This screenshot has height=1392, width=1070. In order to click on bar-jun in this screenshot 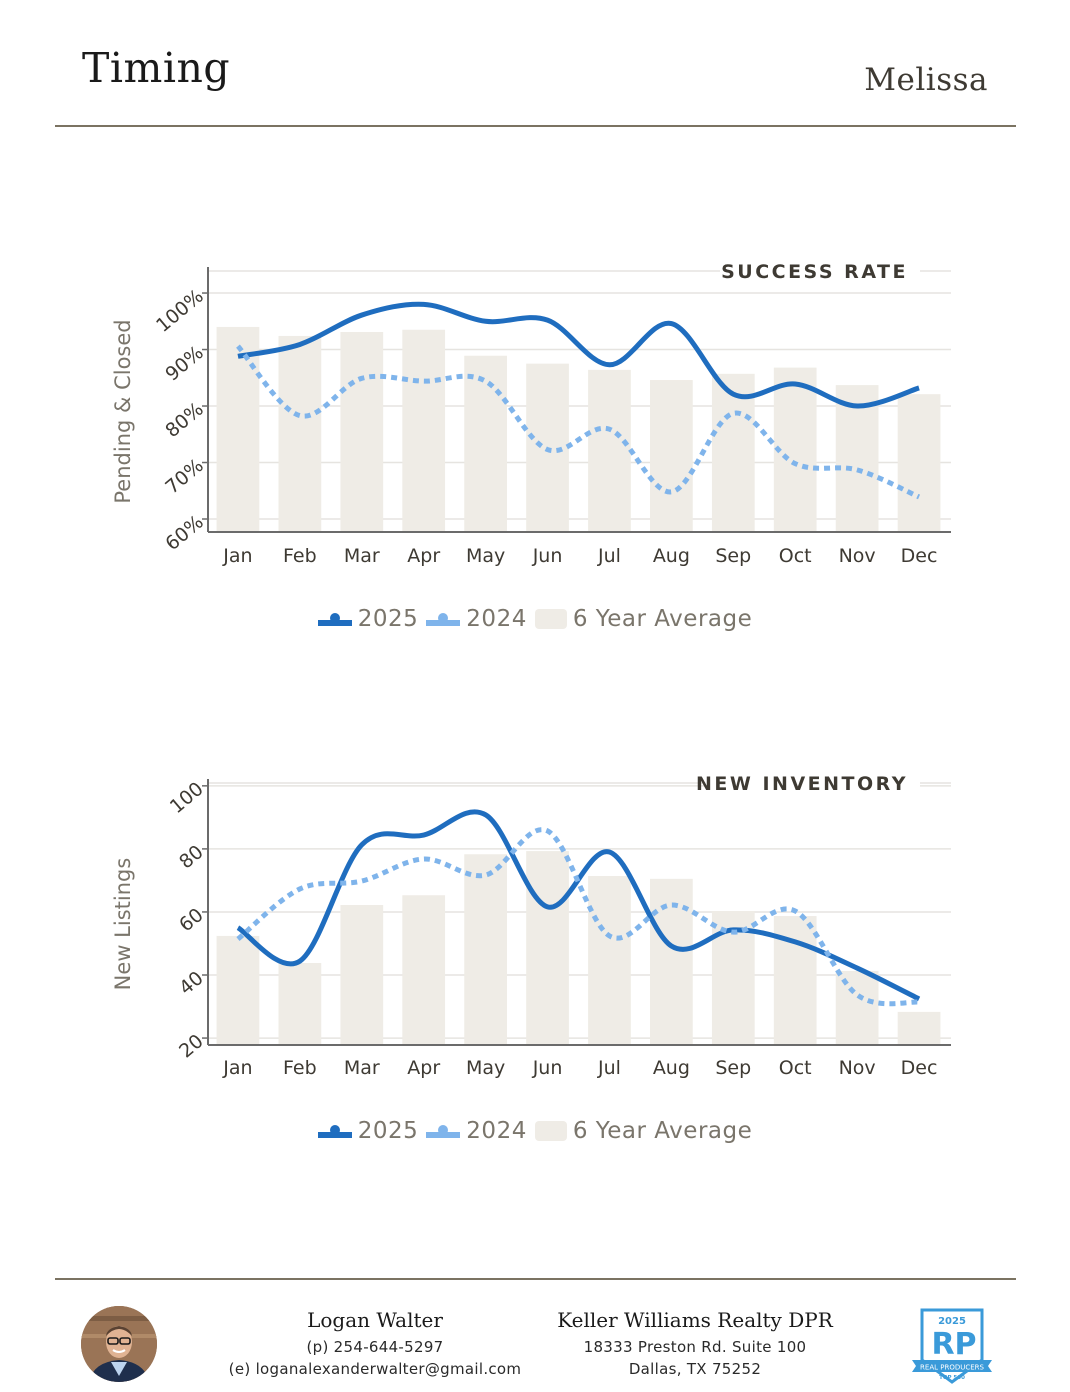, I will do `click(547, 948)`.